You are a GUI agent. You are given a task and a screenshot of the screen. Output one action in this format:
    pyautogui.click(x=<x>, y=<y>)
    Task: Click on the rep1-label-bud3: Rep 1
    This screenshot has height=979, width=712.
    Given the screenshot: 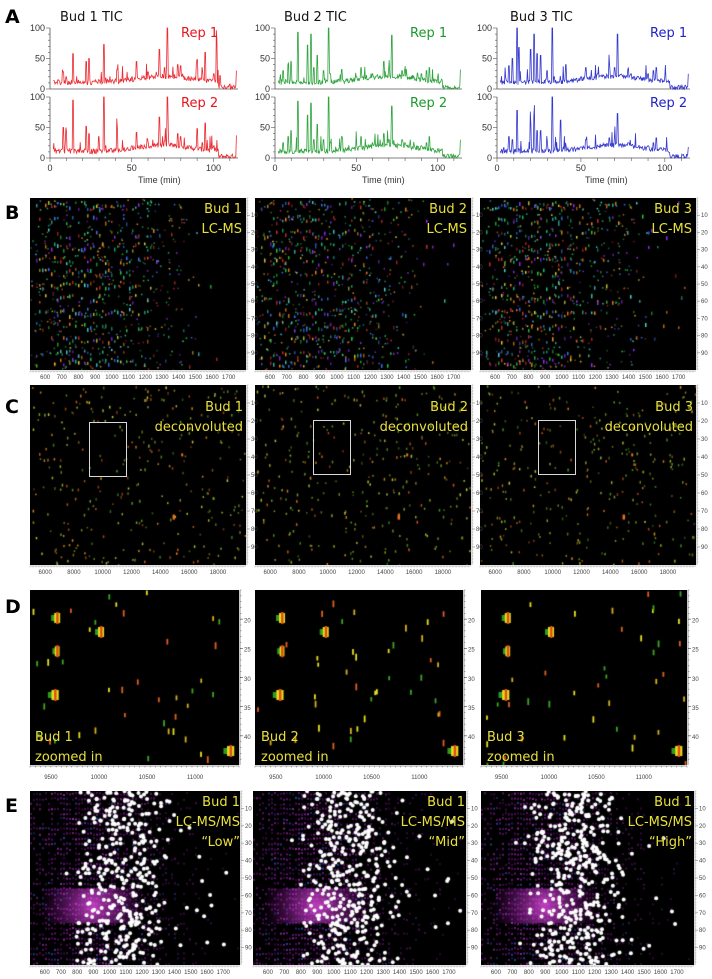 What is the action you would take?
    pyautogui.click(x=669, y=33)
    